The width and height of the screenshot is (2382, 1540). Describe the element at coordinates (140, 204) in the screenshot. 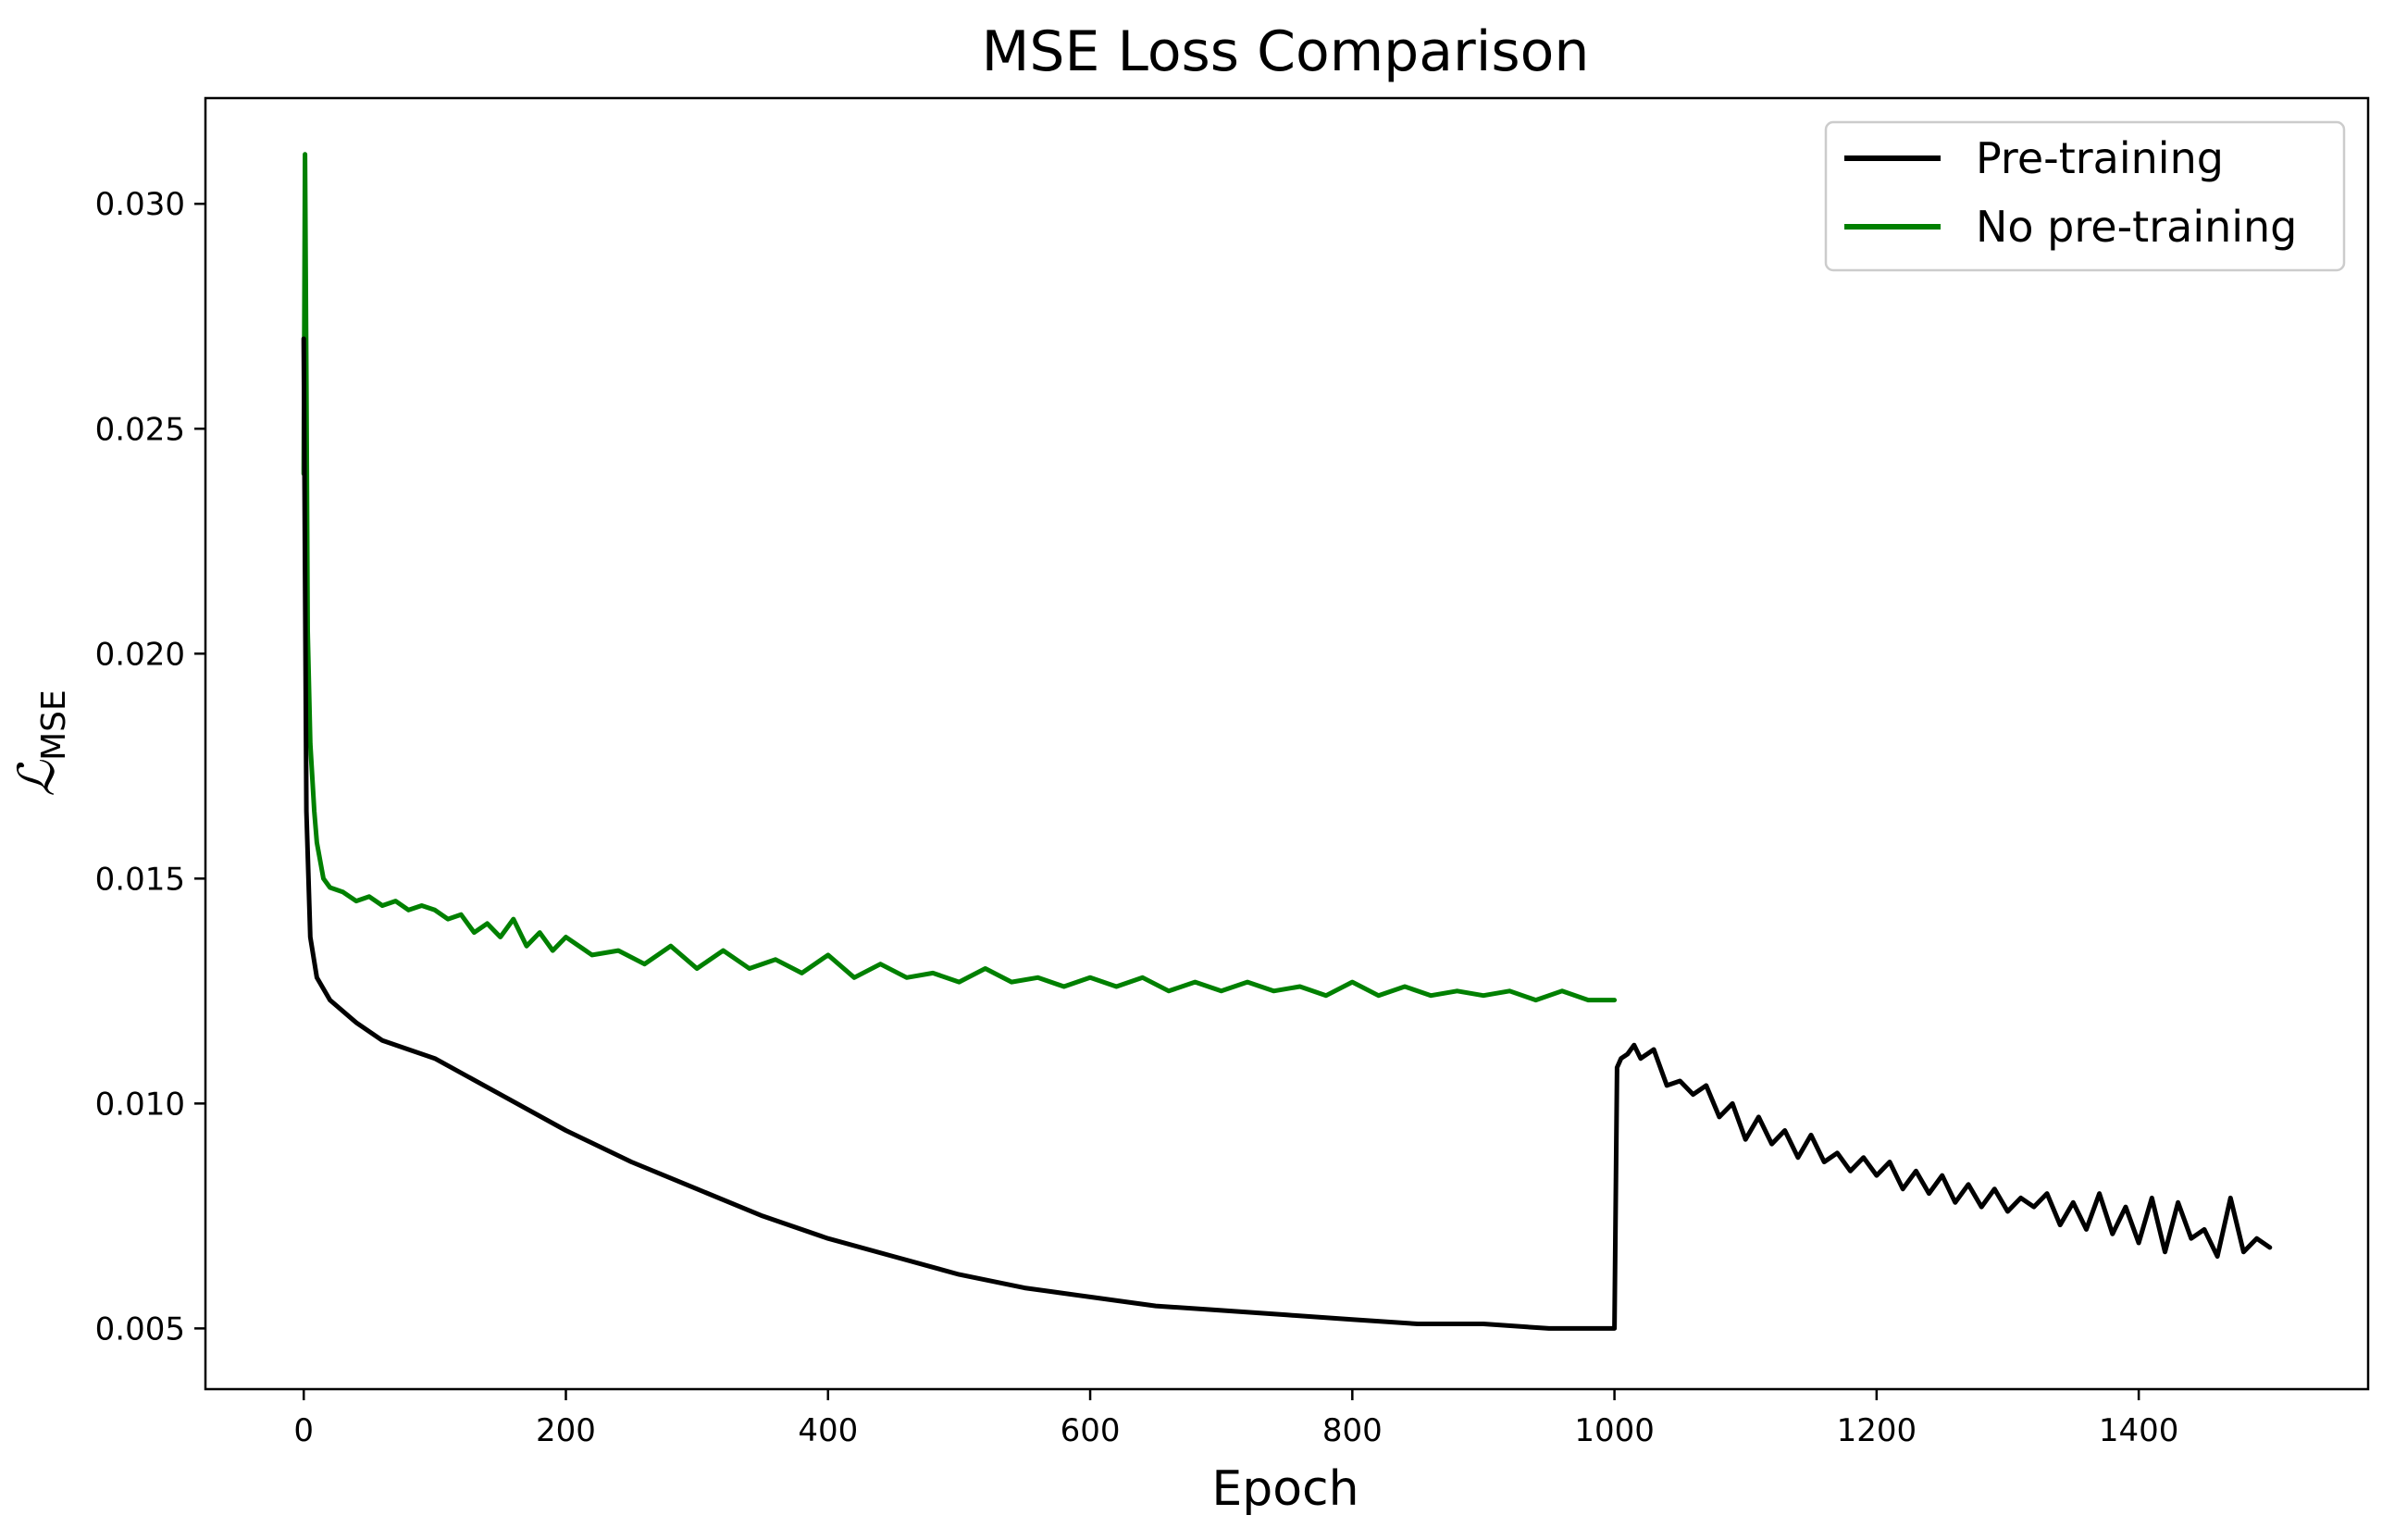

I see `y-tick-label: 0.030` at that location.